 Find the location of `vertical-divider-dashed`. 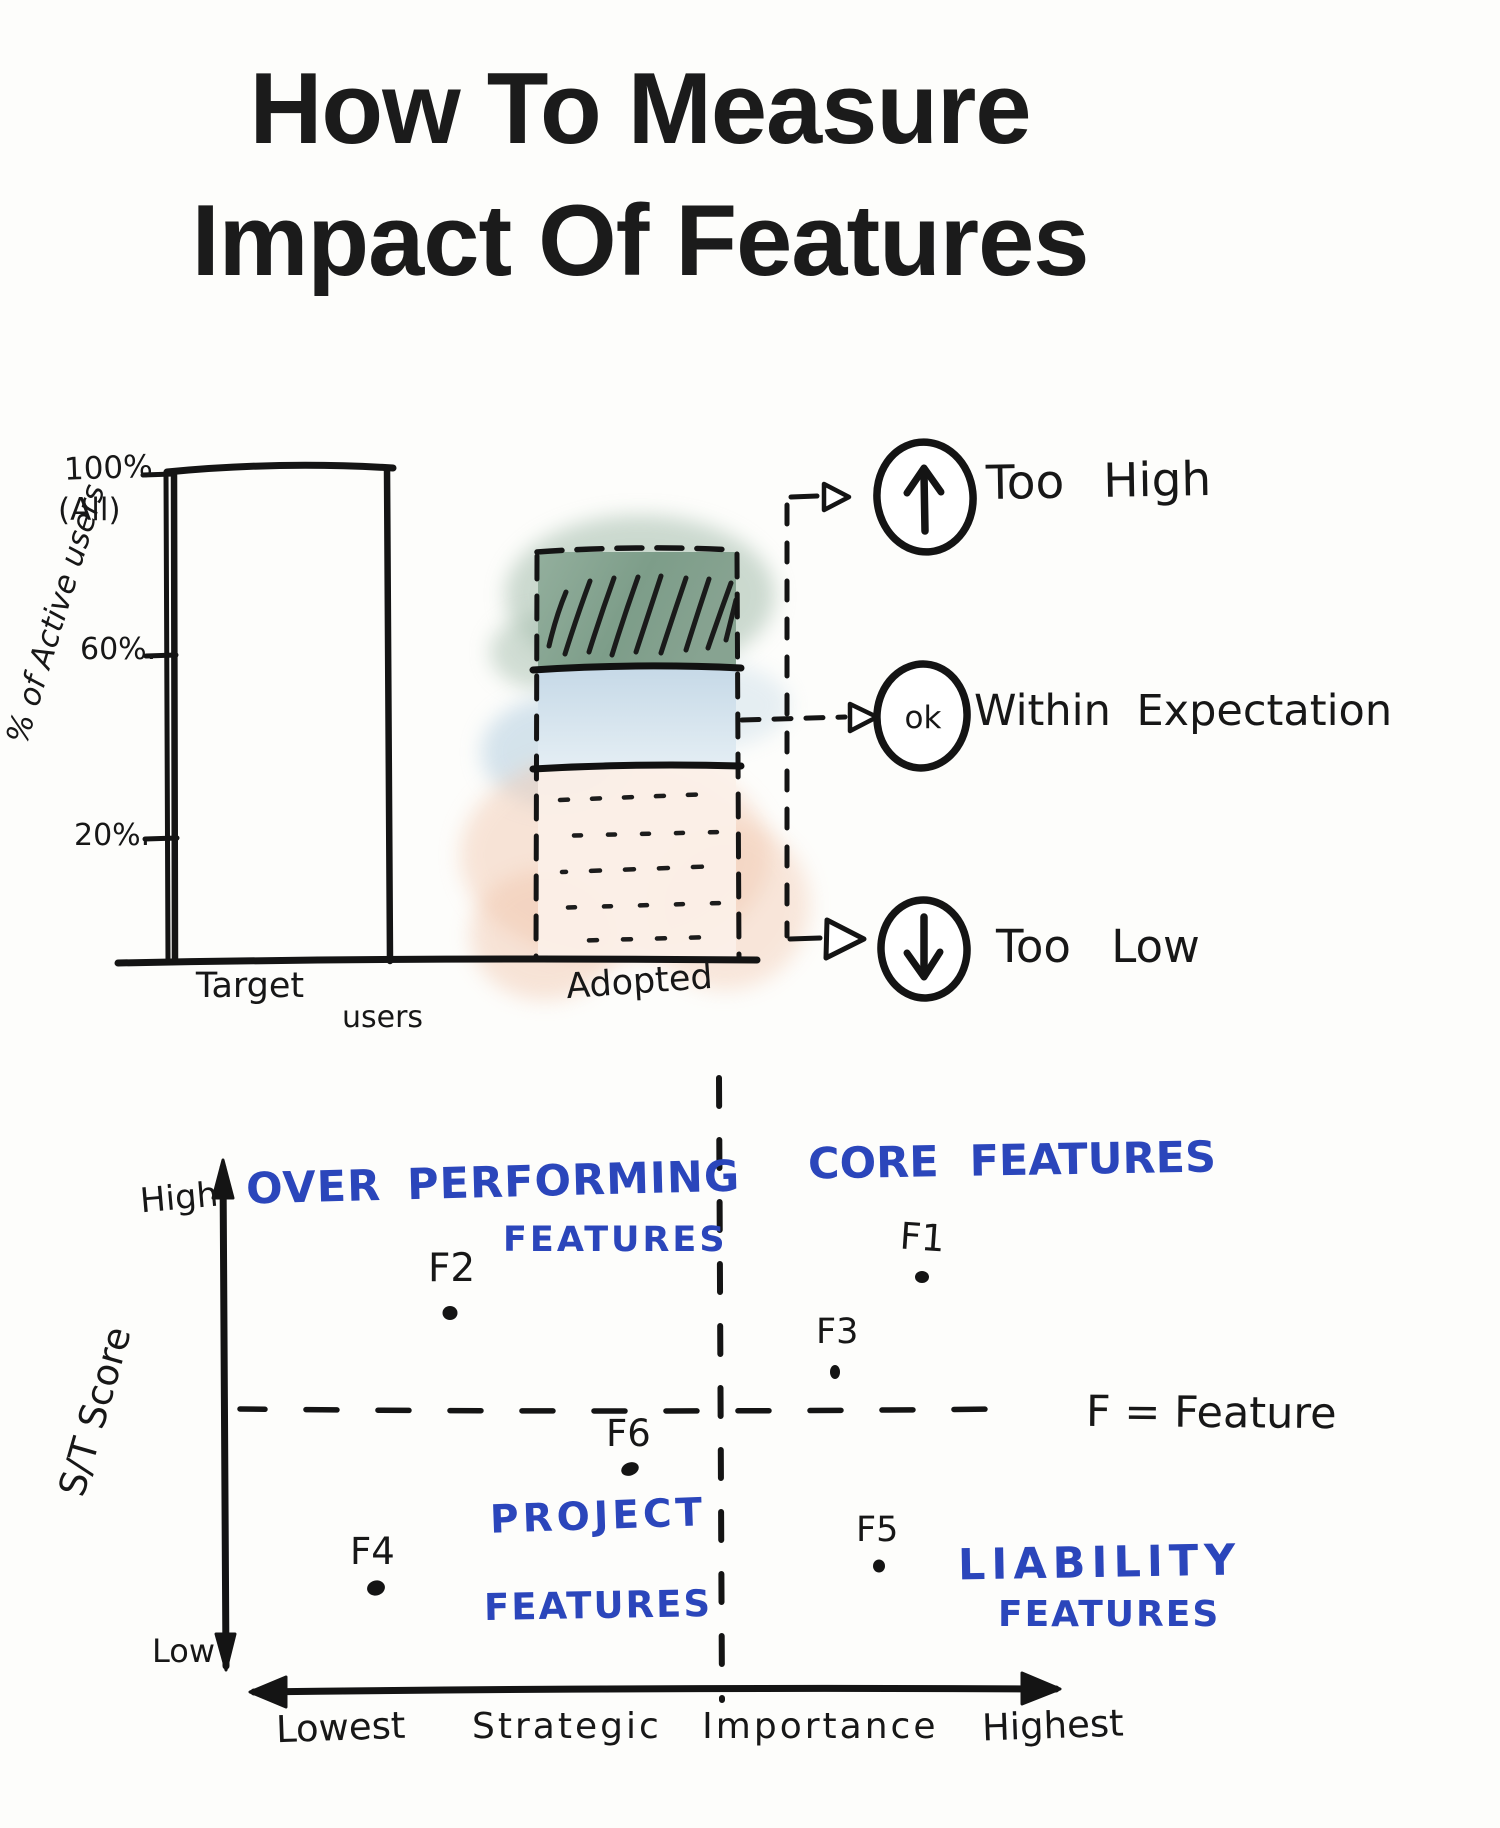

vertical-divider-dashed is located at coordinates (720, 1389).